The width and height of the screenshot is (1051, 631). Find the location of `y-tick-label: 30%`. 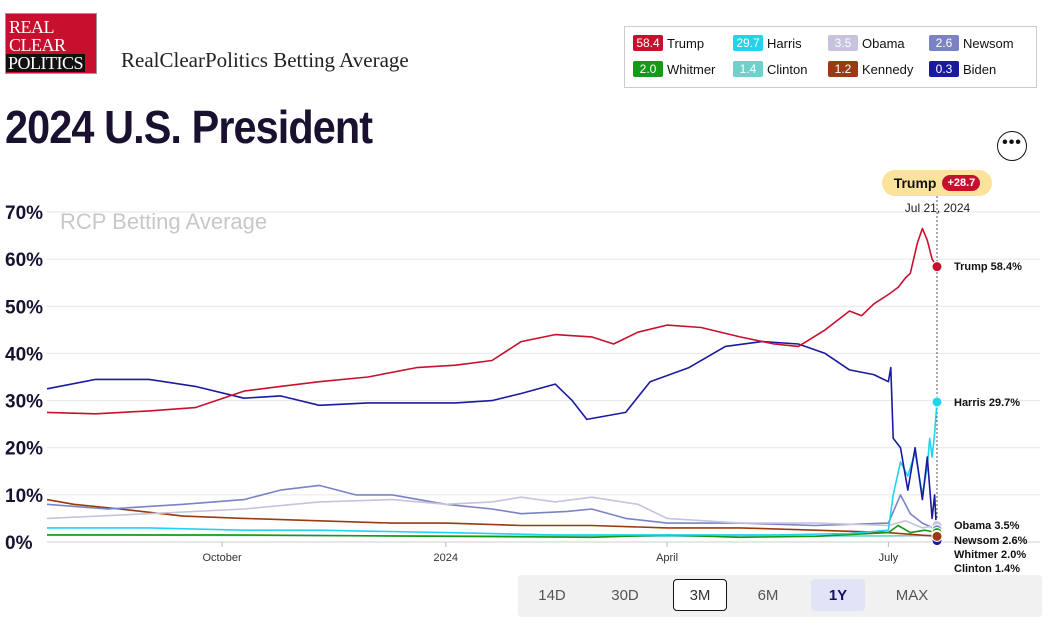

y-tick-label: 30% is located at coordinates (24, 402).